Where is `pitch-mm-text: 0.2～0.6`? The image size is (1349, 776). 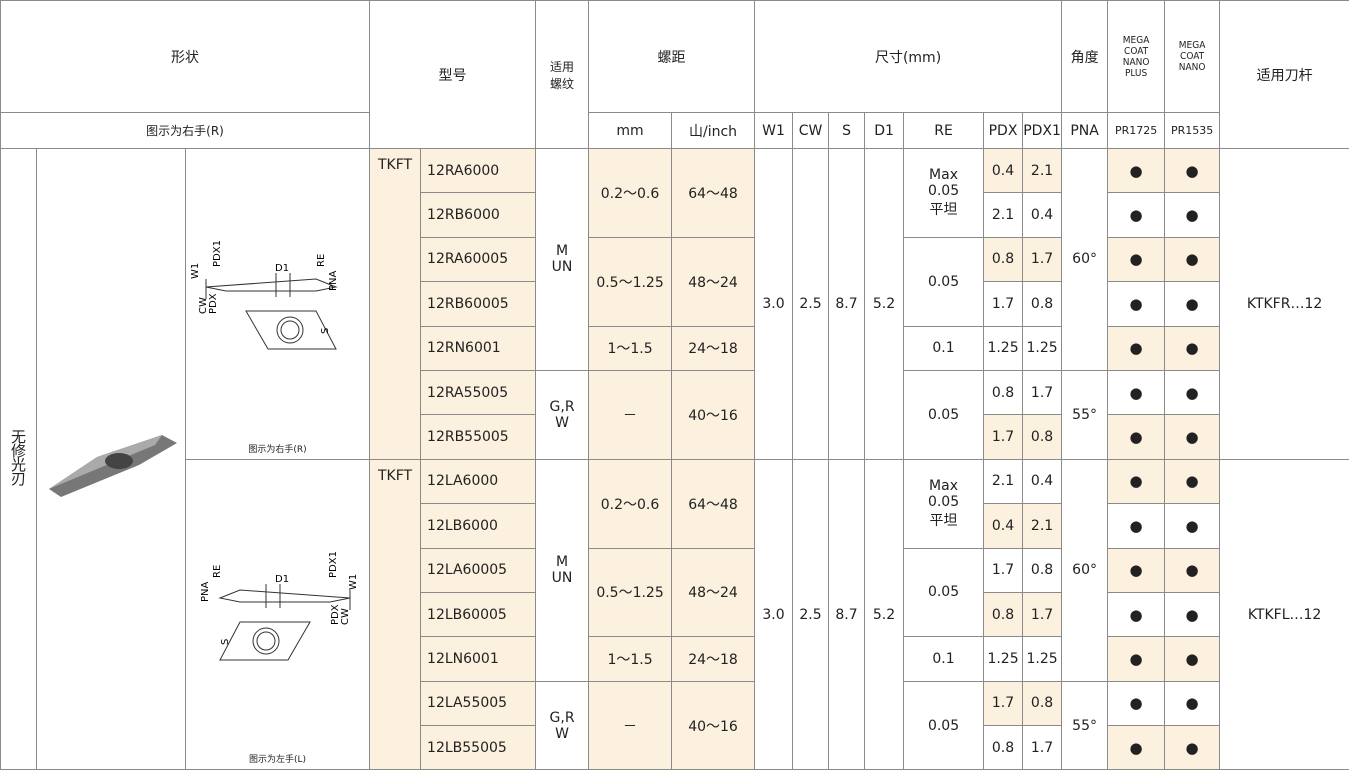 pitch-mm-text: 0.2～0.6 is located at coordinates (630, 504).